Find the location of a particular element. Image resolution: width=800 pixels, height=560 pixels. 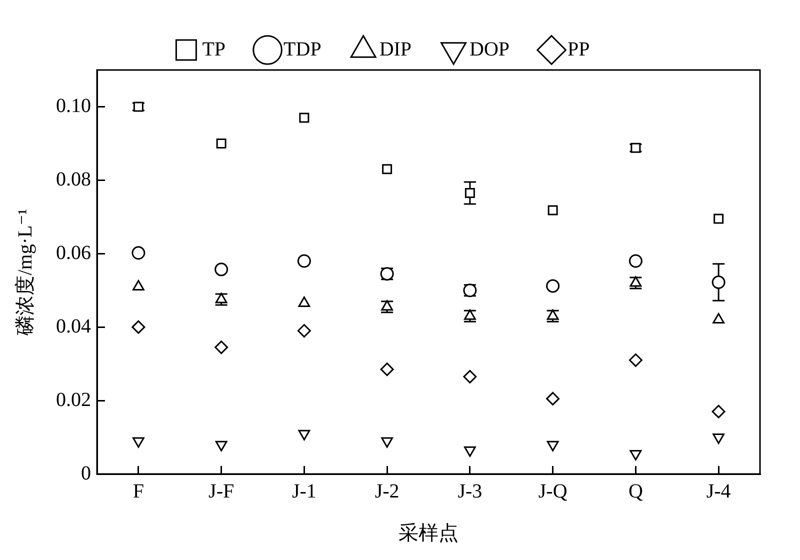

x-tick-label: F is located at coordinates (138, 491).